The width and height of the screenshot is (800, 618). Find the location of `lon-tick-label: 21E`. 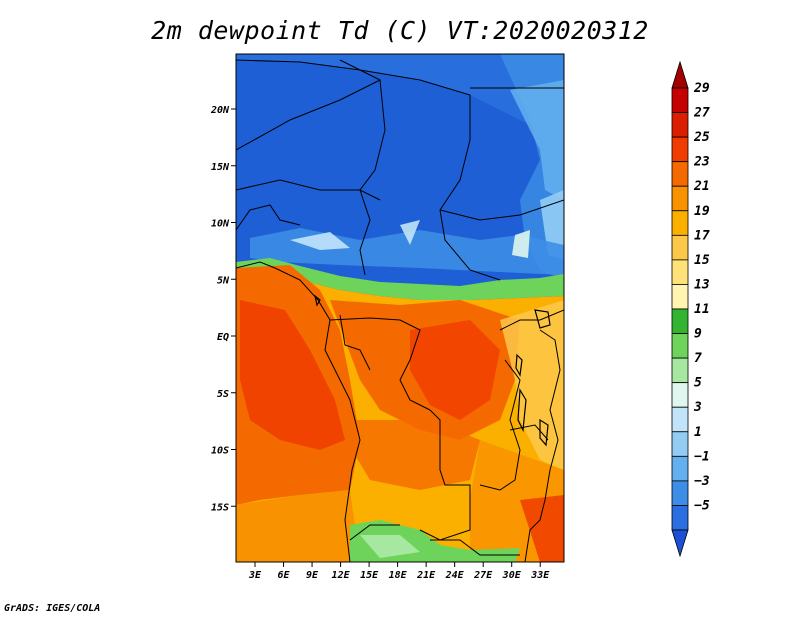

lon-tick-label: 21E is located at coordinates (426, 575).